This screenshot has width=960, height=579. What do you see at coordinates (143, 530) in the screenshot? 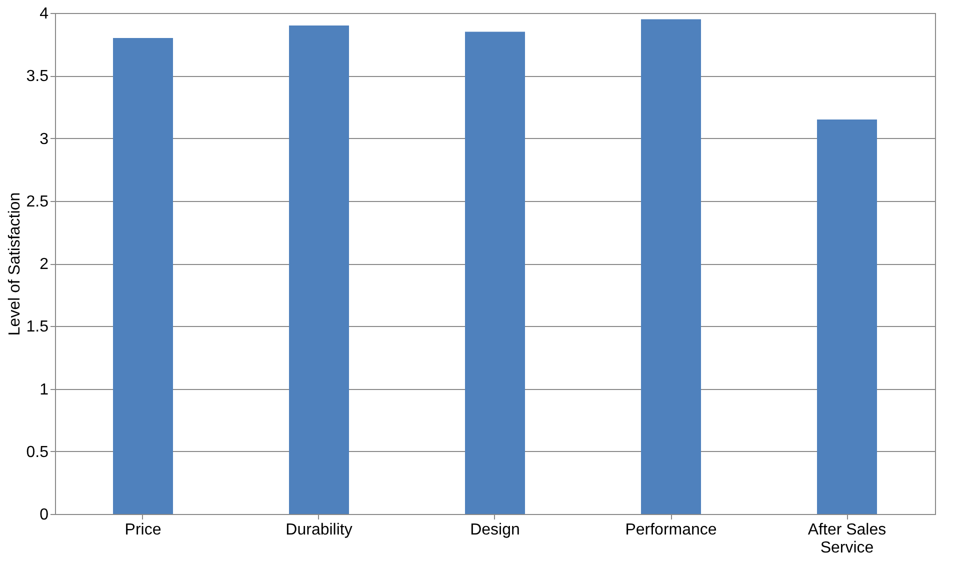
I see `x-tick-label: Price` at bounding box center [143, 530].